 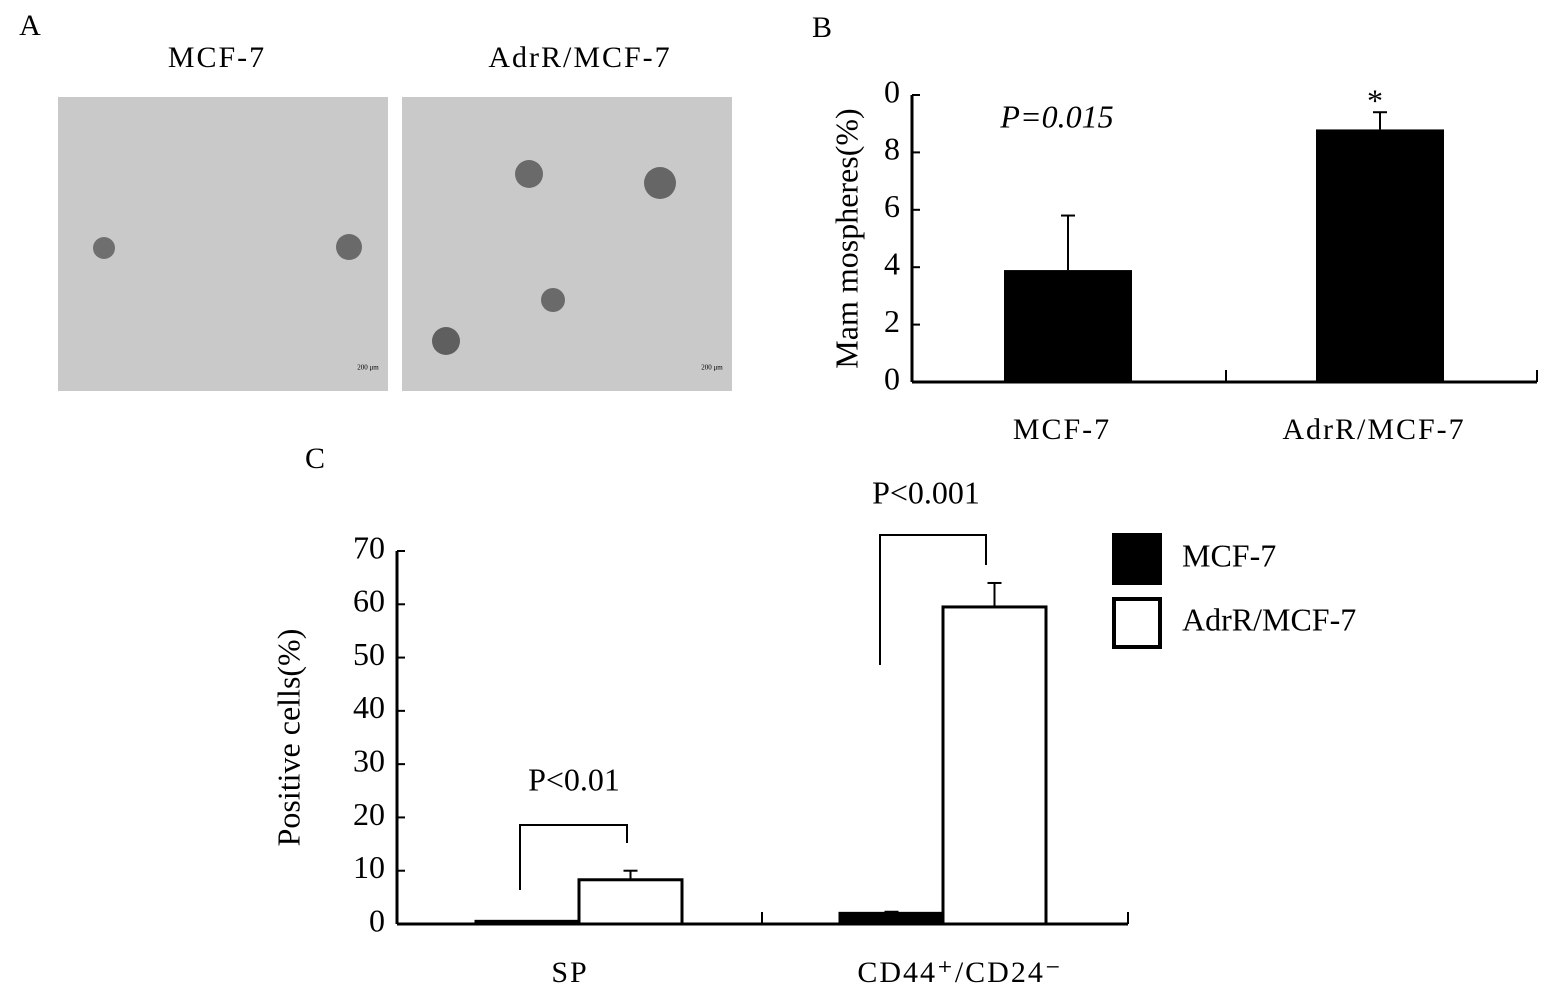 I want to click on y-tick-label: 20, so click(x=369, y=814).